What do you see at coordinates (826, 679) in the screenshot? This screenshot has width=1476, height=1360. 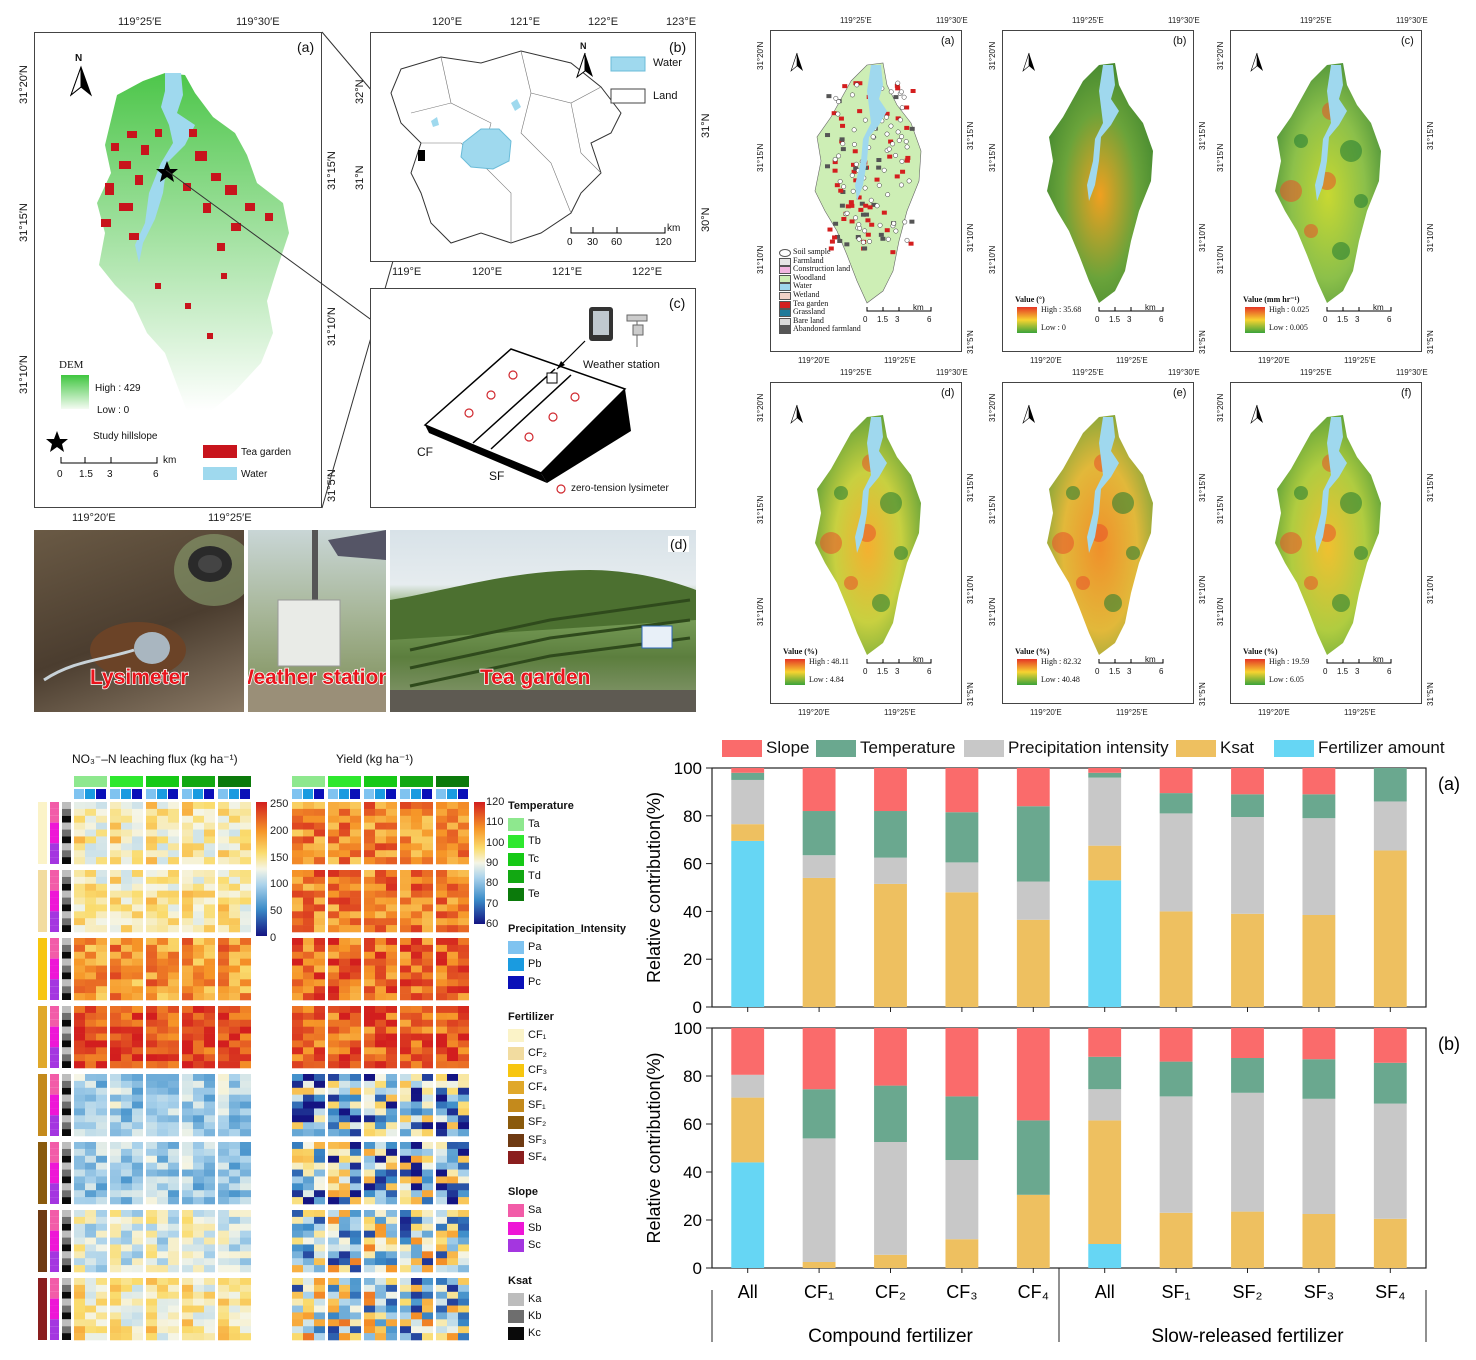 I see `value-low: Low : 4.84` at bounding box center [826, 679].